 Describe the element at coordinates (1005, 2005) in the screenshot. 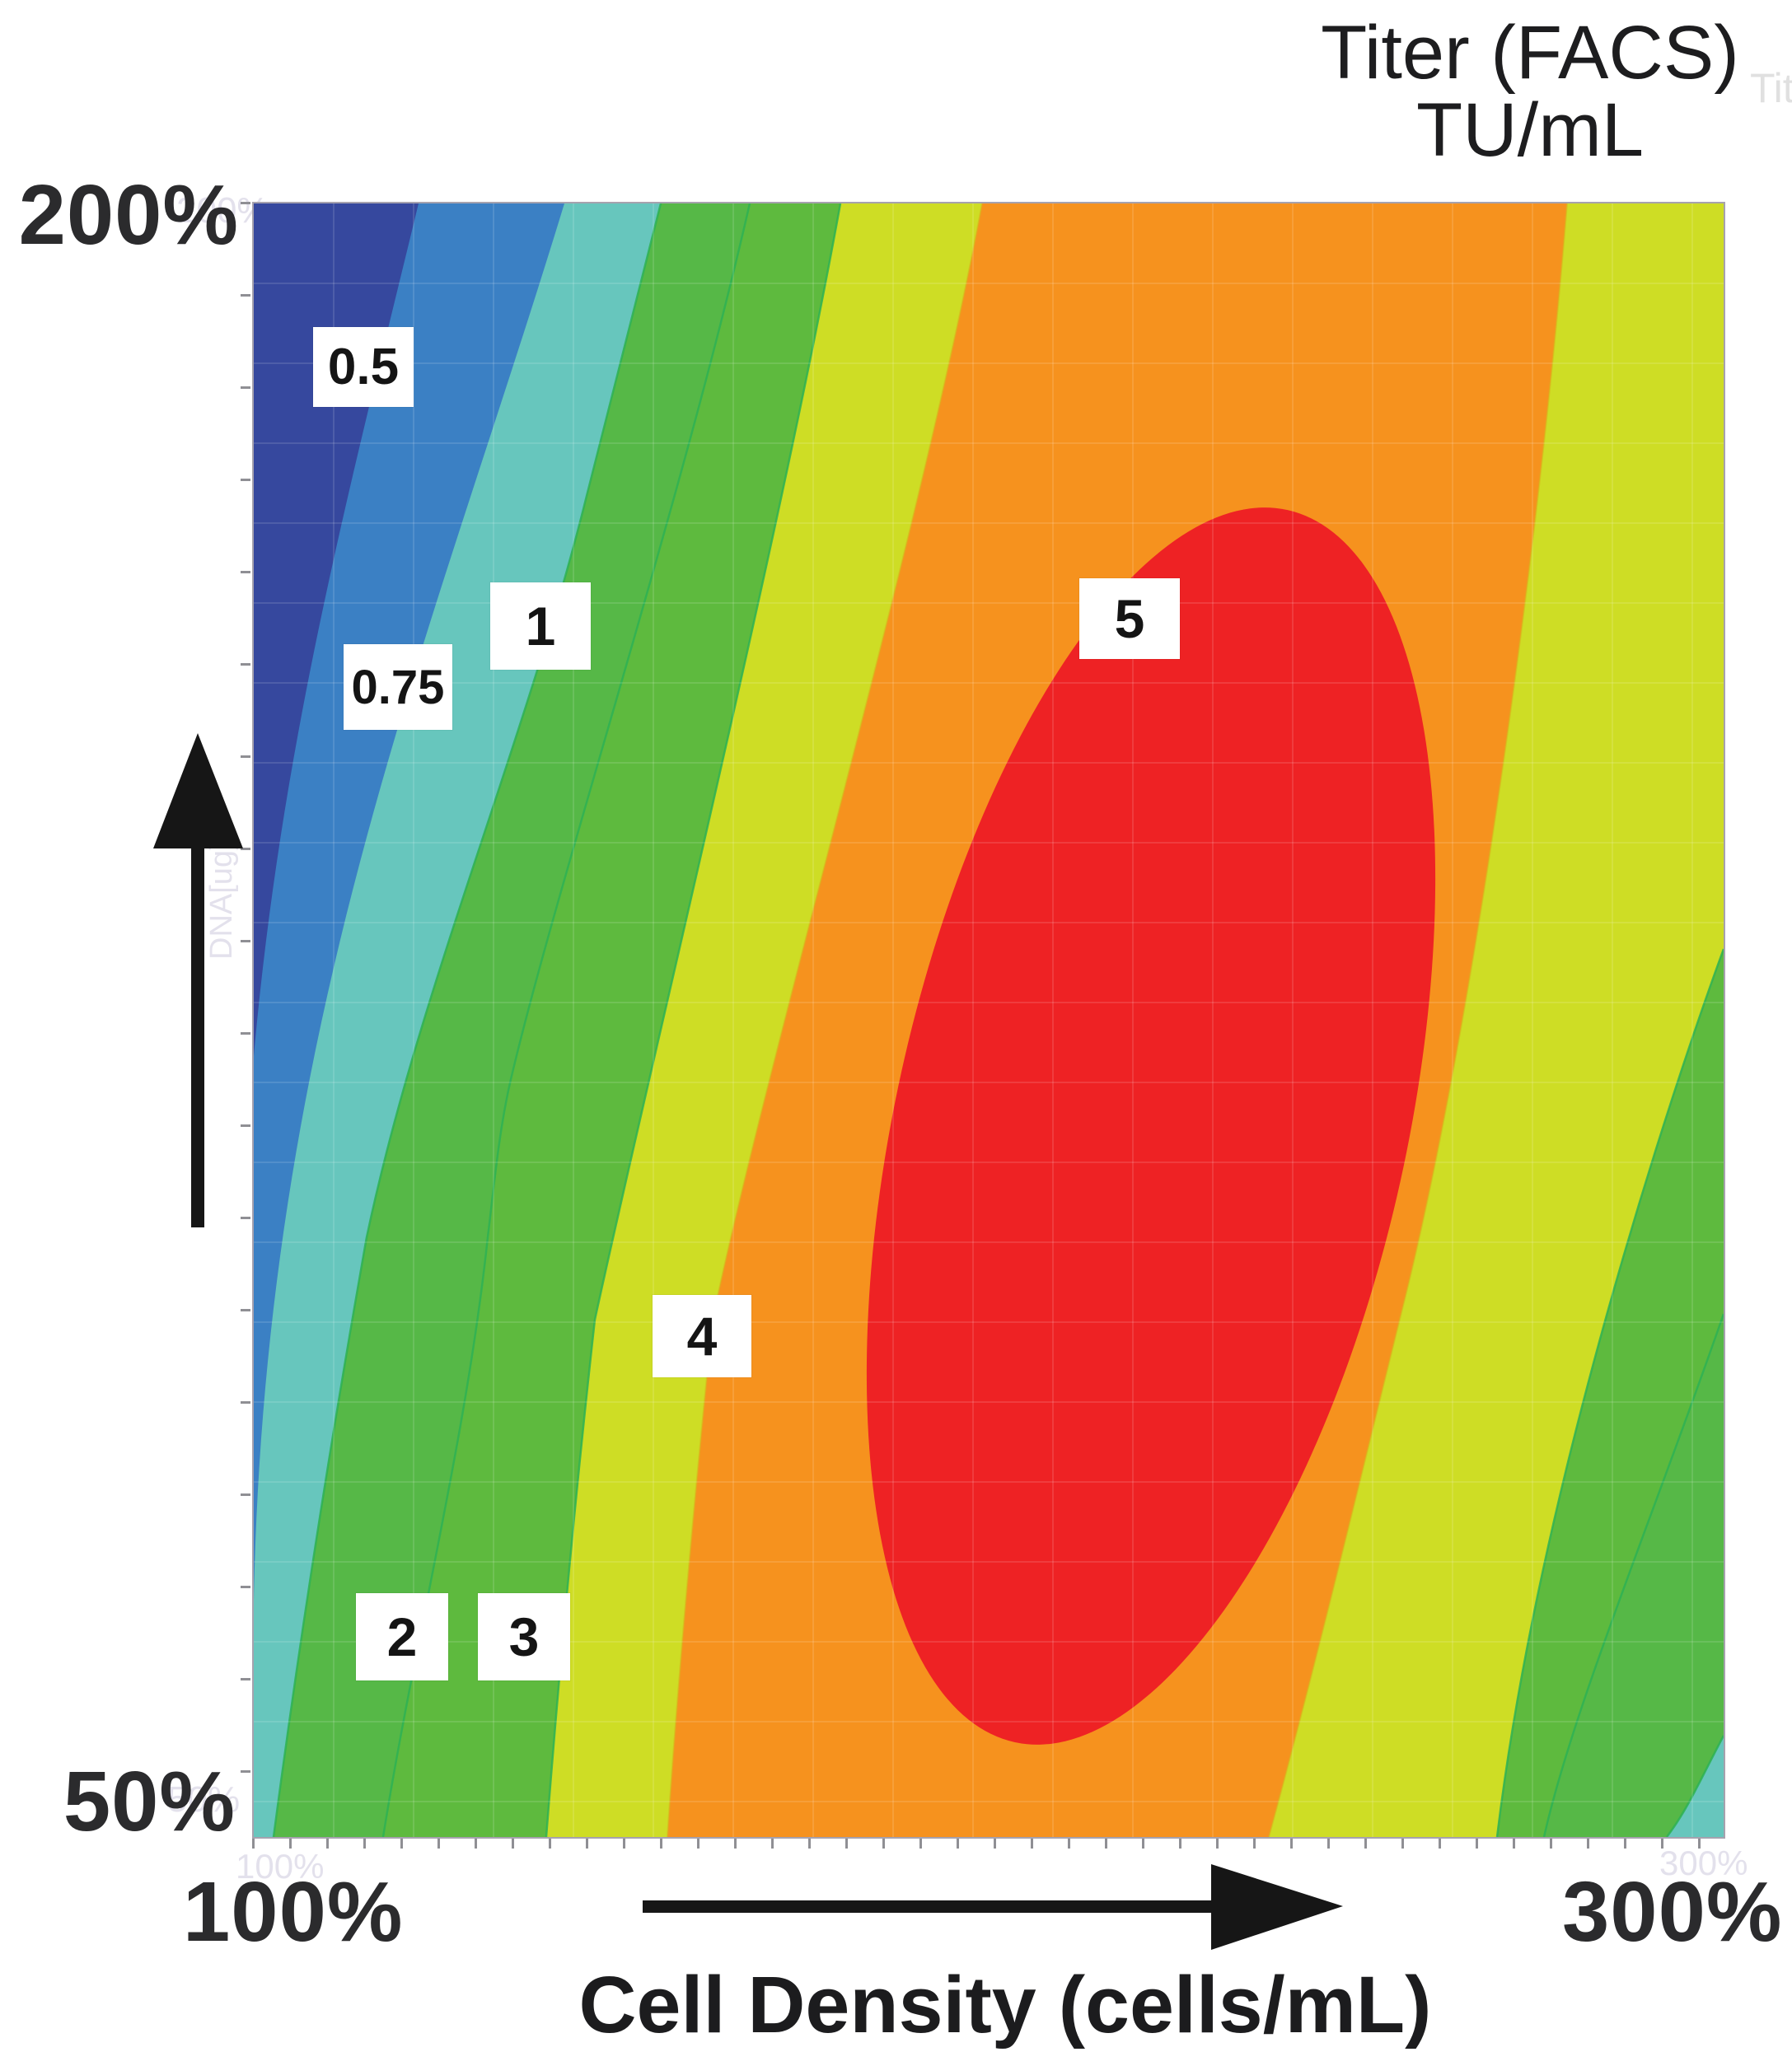

I see `x-axis-label: Cell Density (cells/mL)` at that location.